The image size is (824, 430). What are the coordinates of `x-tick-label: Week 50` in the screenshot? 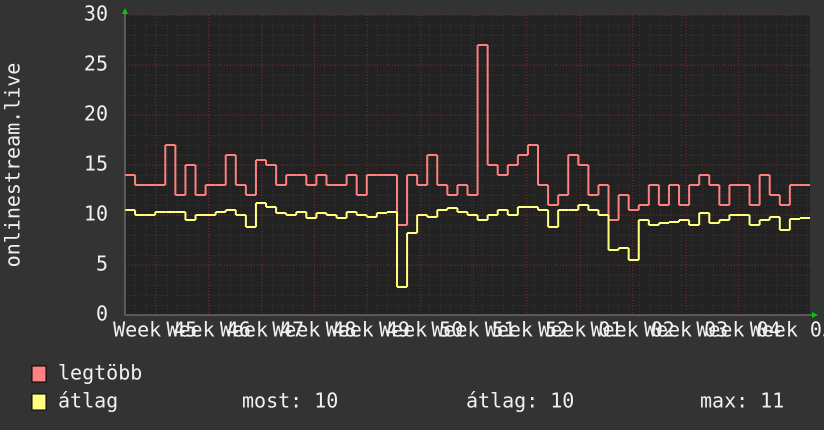 It's located at (421, 330).